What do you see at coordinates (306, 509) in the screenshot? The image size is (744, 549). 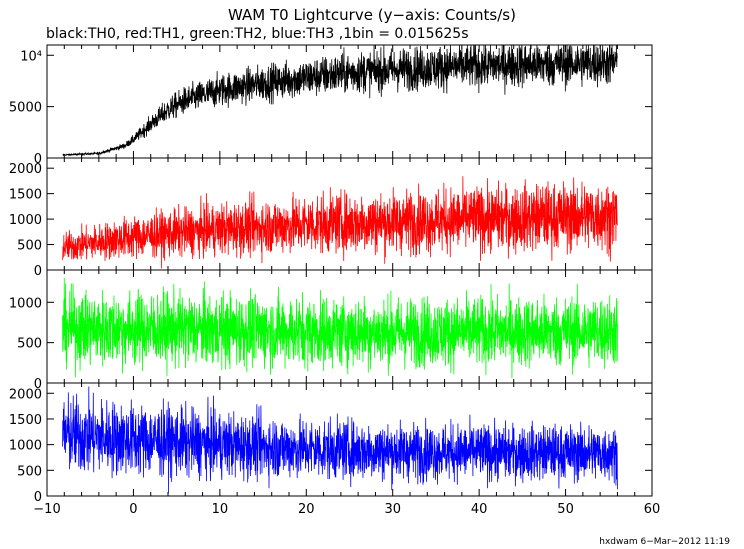 I see `x-tick-label: 20` at bounding box center [306, 509].